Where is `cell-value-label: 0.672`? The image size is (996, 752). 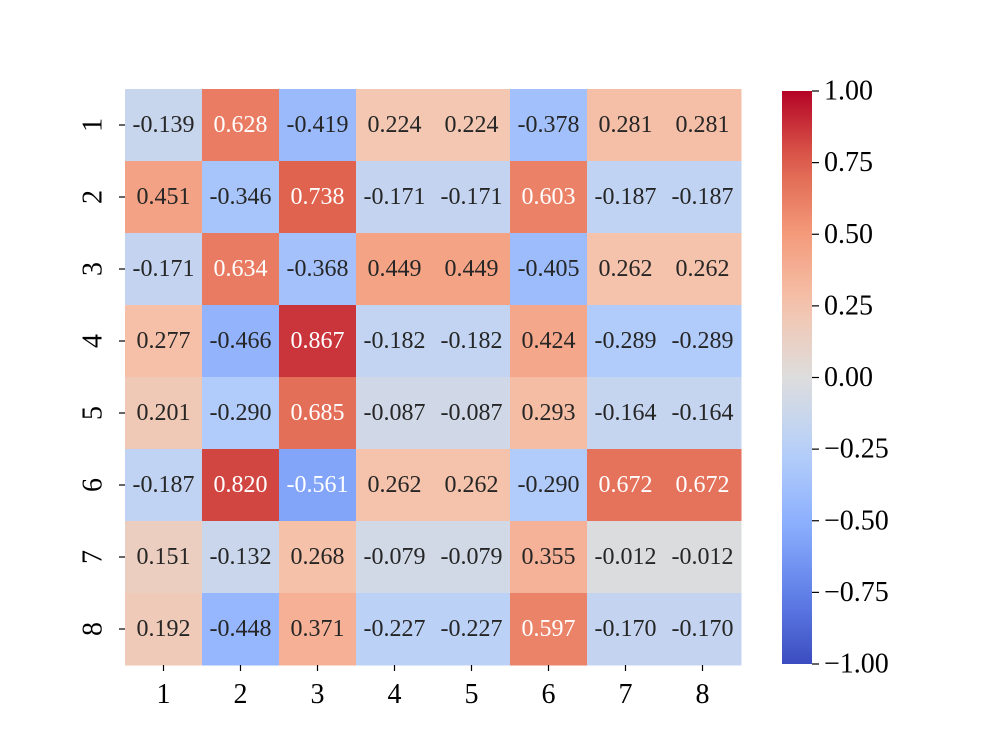 cell-value-label: 0.672 is located at coordinates (626, 485).